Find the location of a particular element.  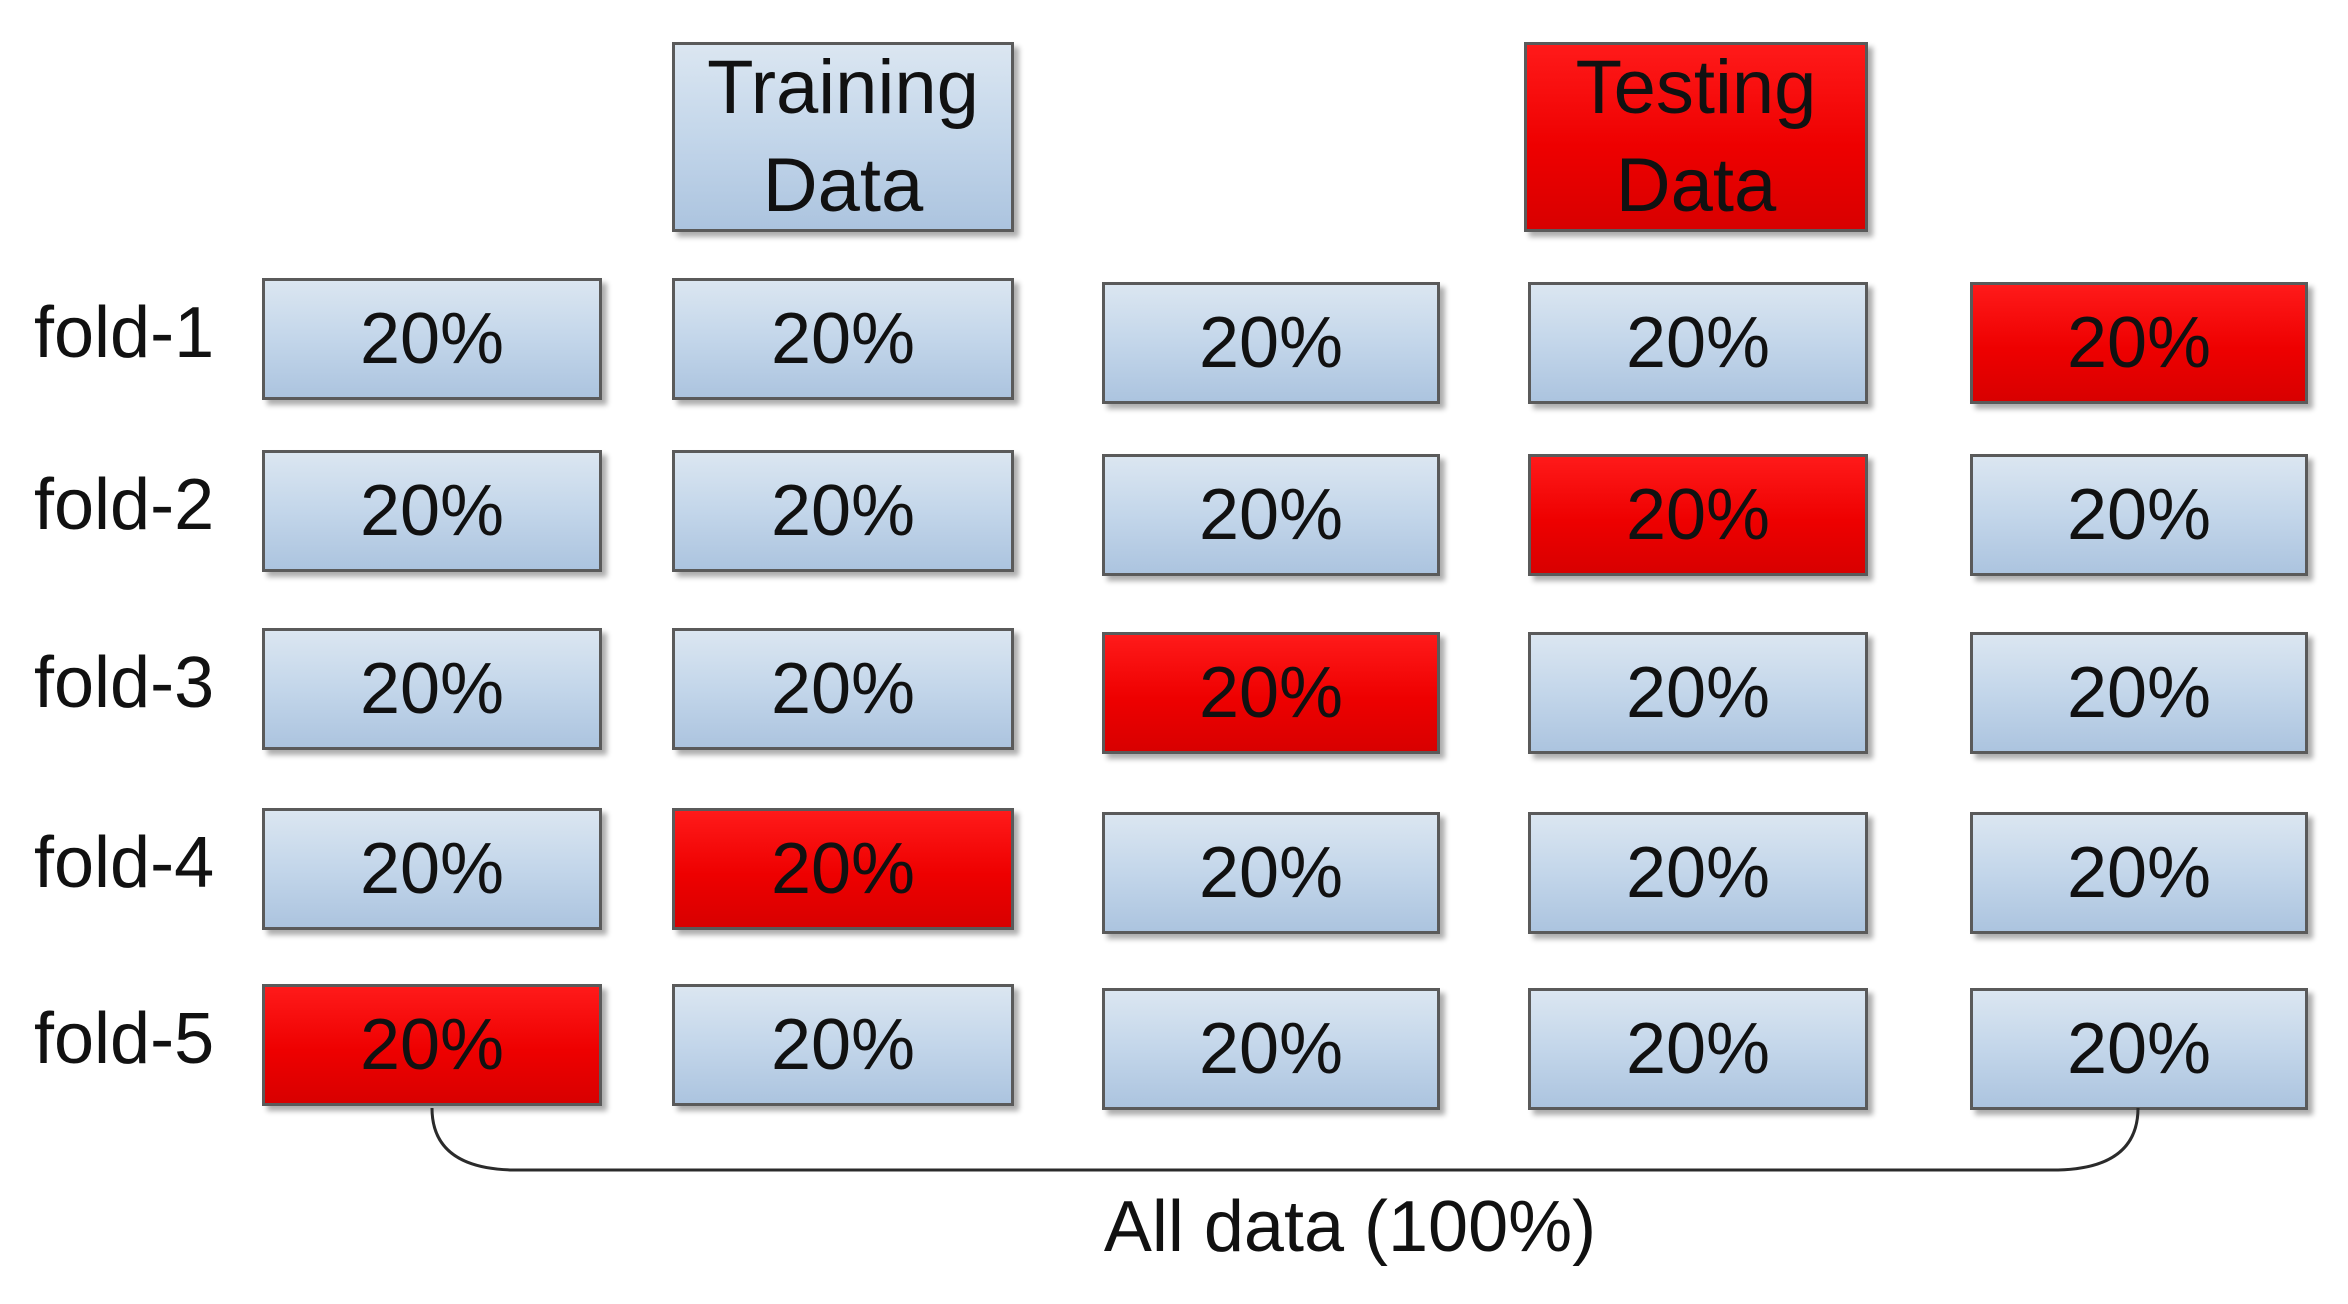

all-data-caption: All data (100%) is located at coordinates (1350, 1227).